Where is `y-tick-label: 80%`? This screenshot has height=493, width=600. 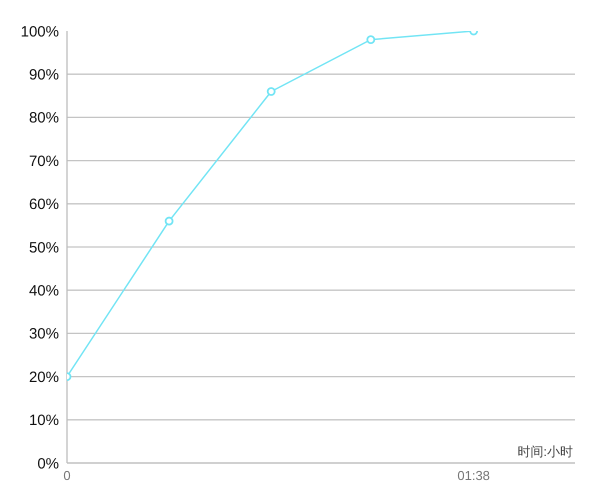
y-tick-label: 80% is located at coordinates (43, 118).